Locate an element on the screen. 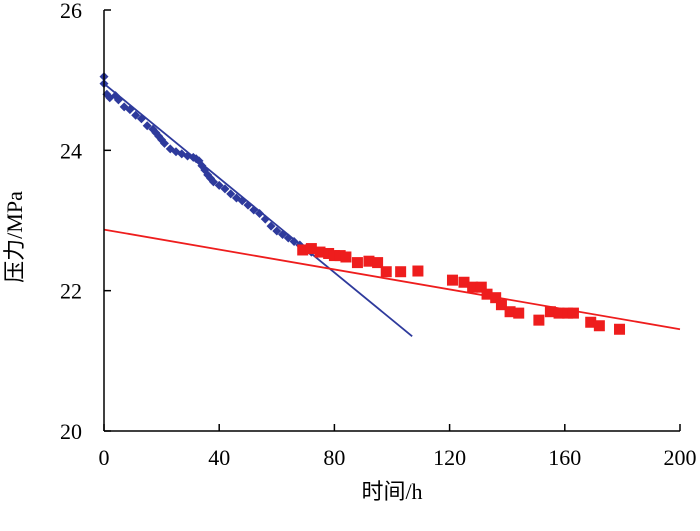 Image resolution: width=700 pixels, height=531 pixels. x-tick-label: 40 is located at coordinates (219, 457).